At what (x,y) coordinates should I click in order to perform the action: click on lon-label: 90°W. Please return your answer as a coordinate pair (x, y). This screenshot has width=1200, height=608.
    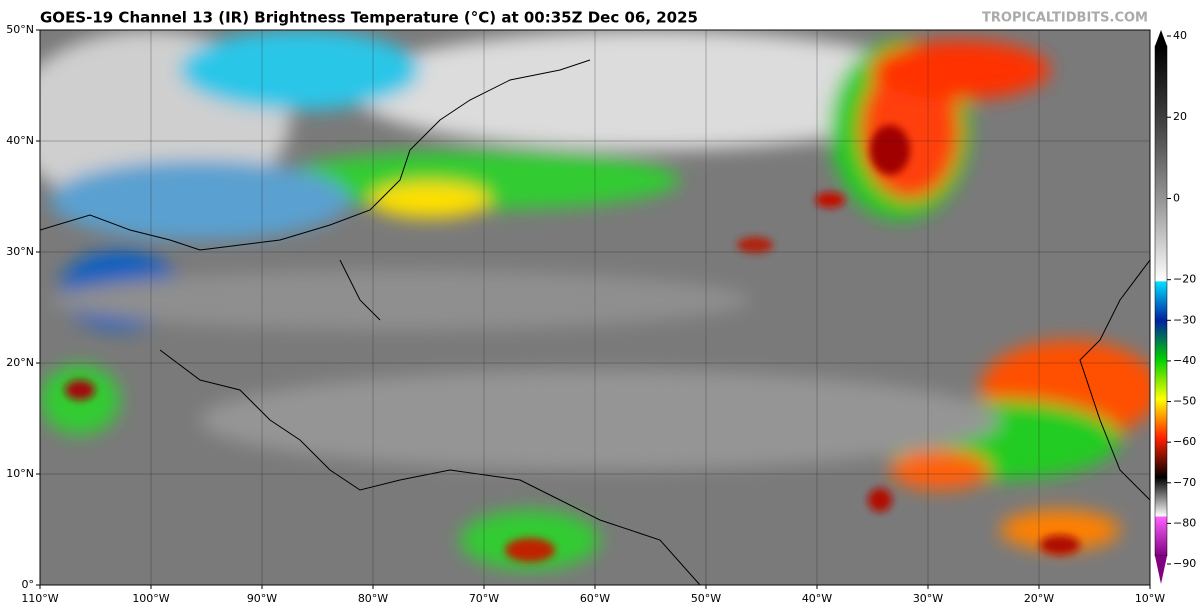
    Looking at the image, I should click on (262, 598).